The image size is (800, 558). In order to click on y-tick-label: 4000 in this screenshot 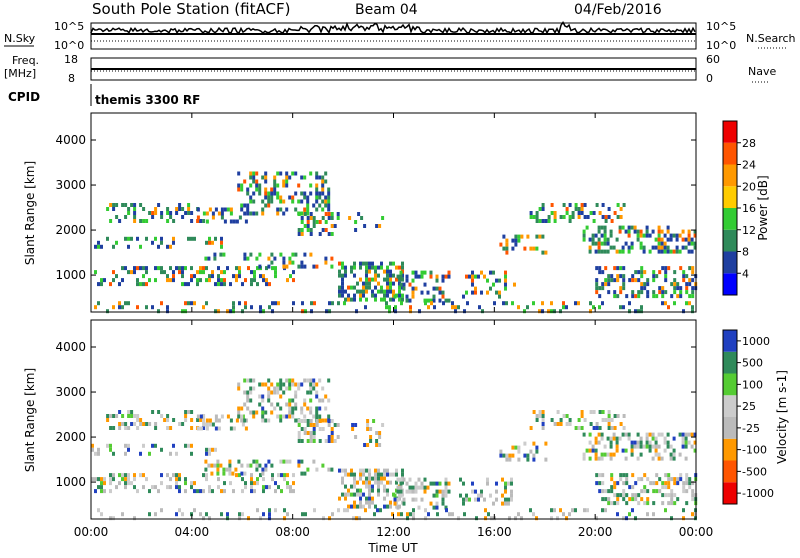, I will do `click(70, 140)`.